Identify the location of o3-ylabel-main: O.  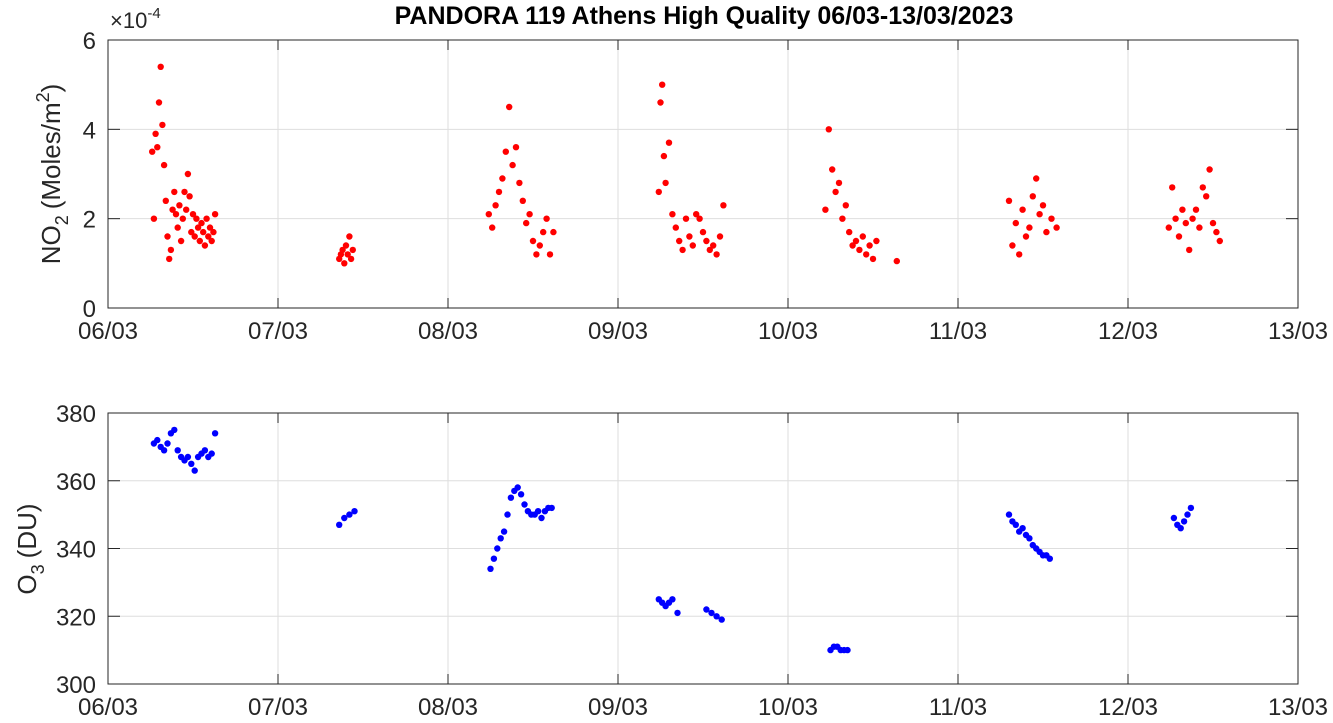
(27, 584).